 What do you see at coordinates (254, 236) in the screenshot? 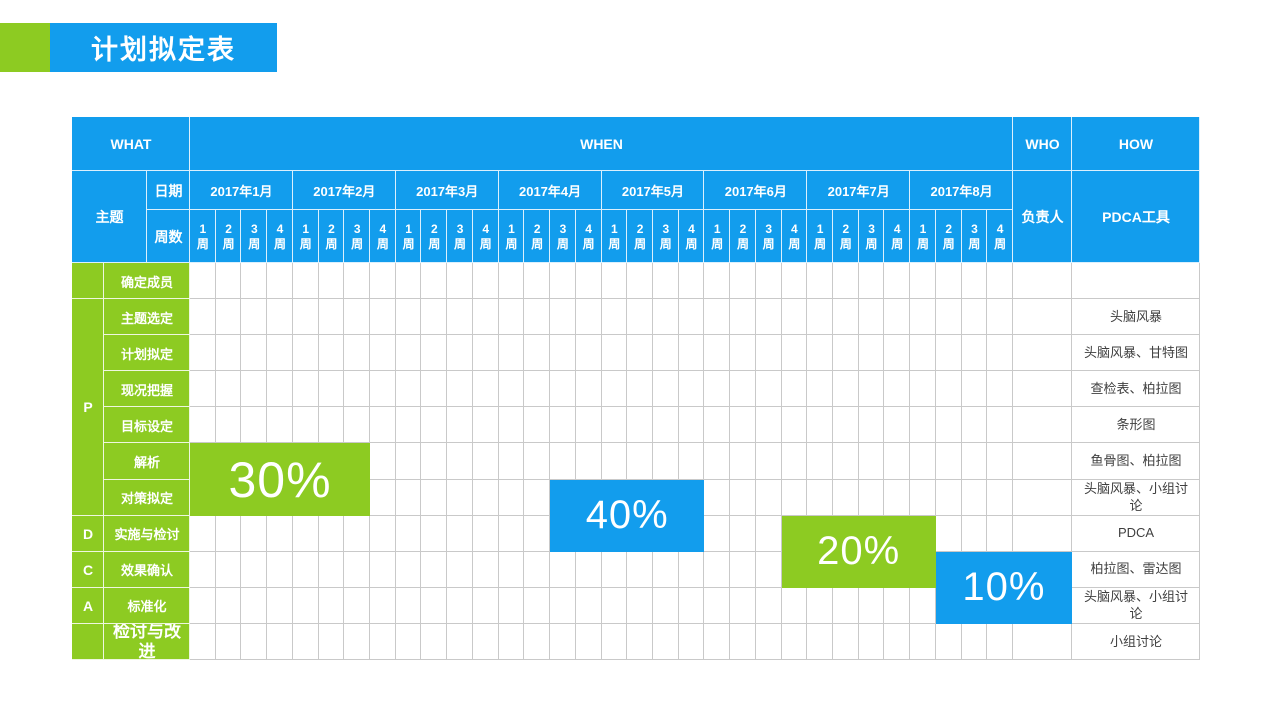
I see `week-cell: 3 周` at bounding box center [254, 236].